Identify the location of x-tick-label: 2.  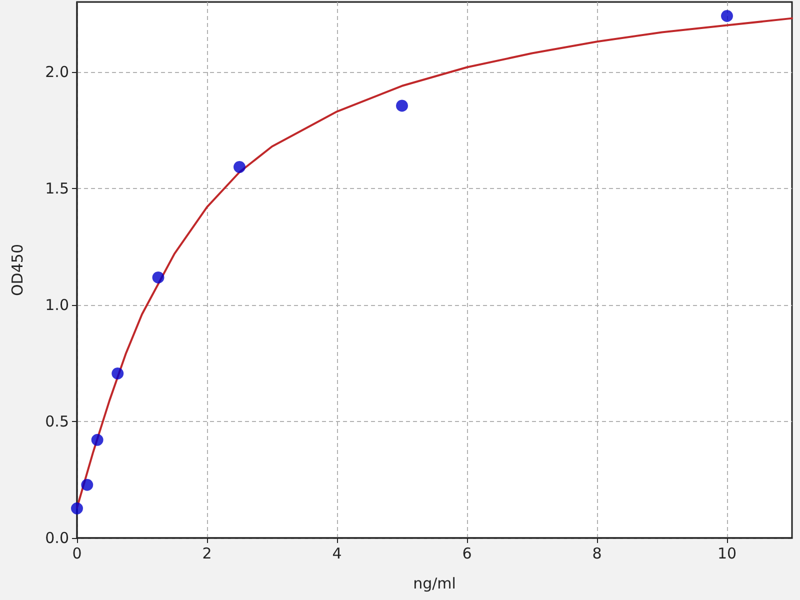
(207, 553).